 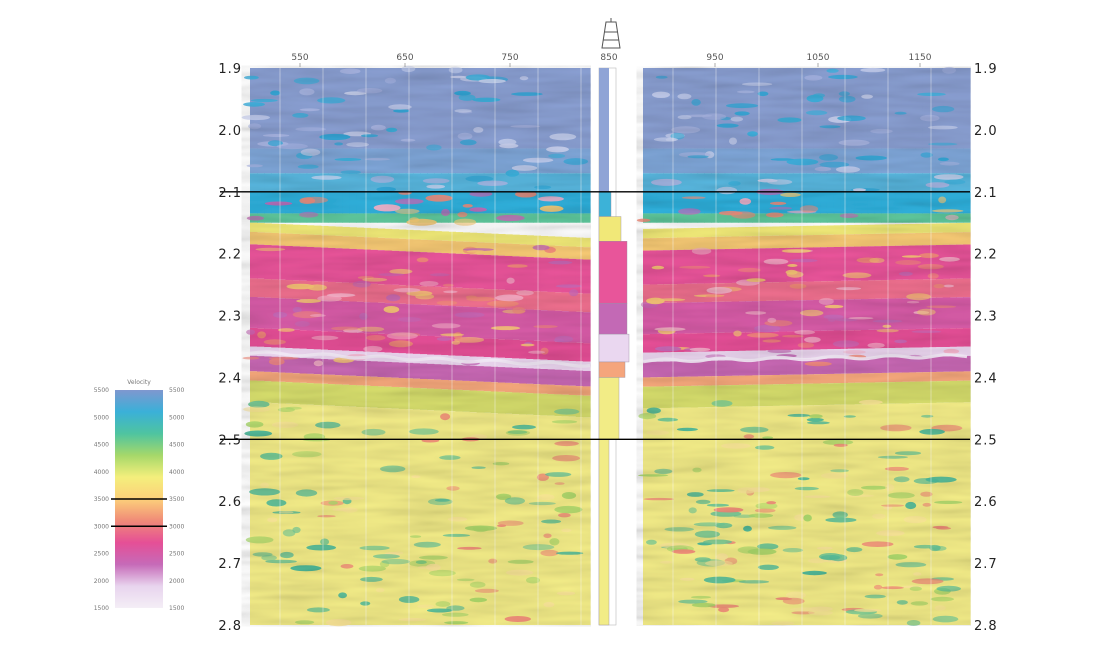 What do you see at coordinates (986, 317) in the screenshot?
I see `y-tick-label-right: 2.3` at bounding box center [986, 317].